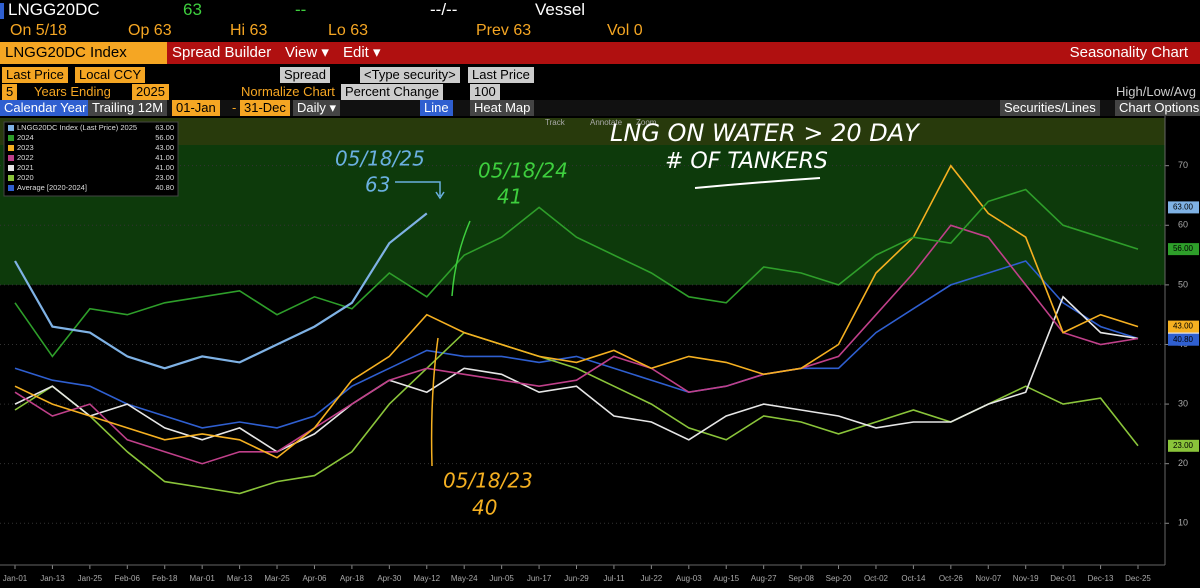 The width and height of the screenshot is (1200, 588). What do you see at coordinates (25, 177) in the screenshot?
I see `legend-label: 2020` at bounding box center [25, 177].